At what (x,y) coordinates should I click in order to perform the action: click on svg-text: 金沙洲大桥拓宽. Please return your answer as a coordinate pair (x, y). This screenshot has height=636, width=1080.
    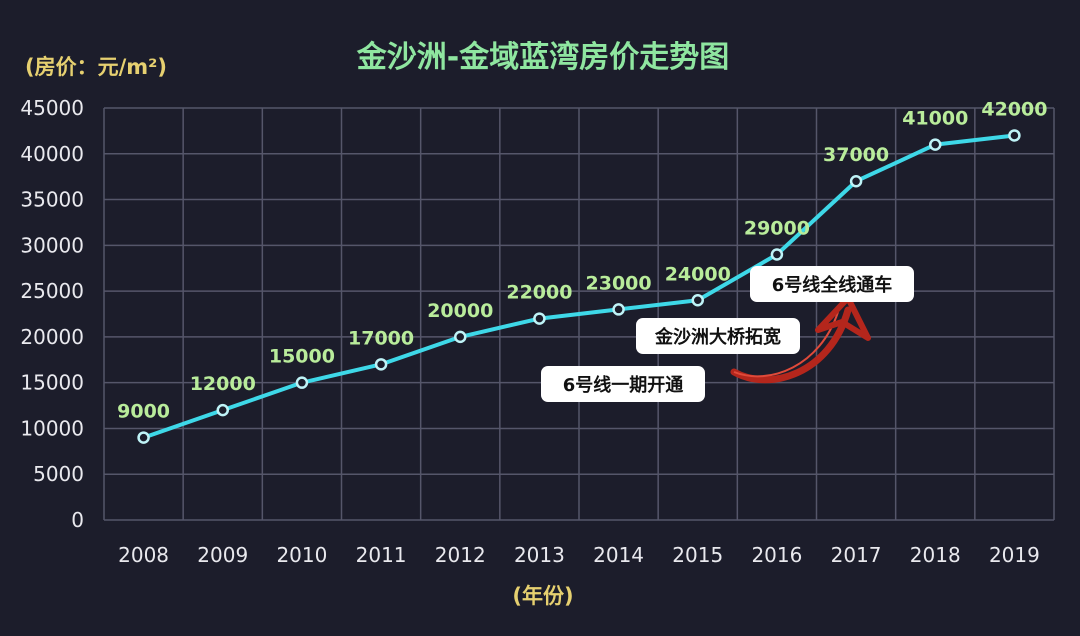
    Looking at the image, I should click on (717, 337).